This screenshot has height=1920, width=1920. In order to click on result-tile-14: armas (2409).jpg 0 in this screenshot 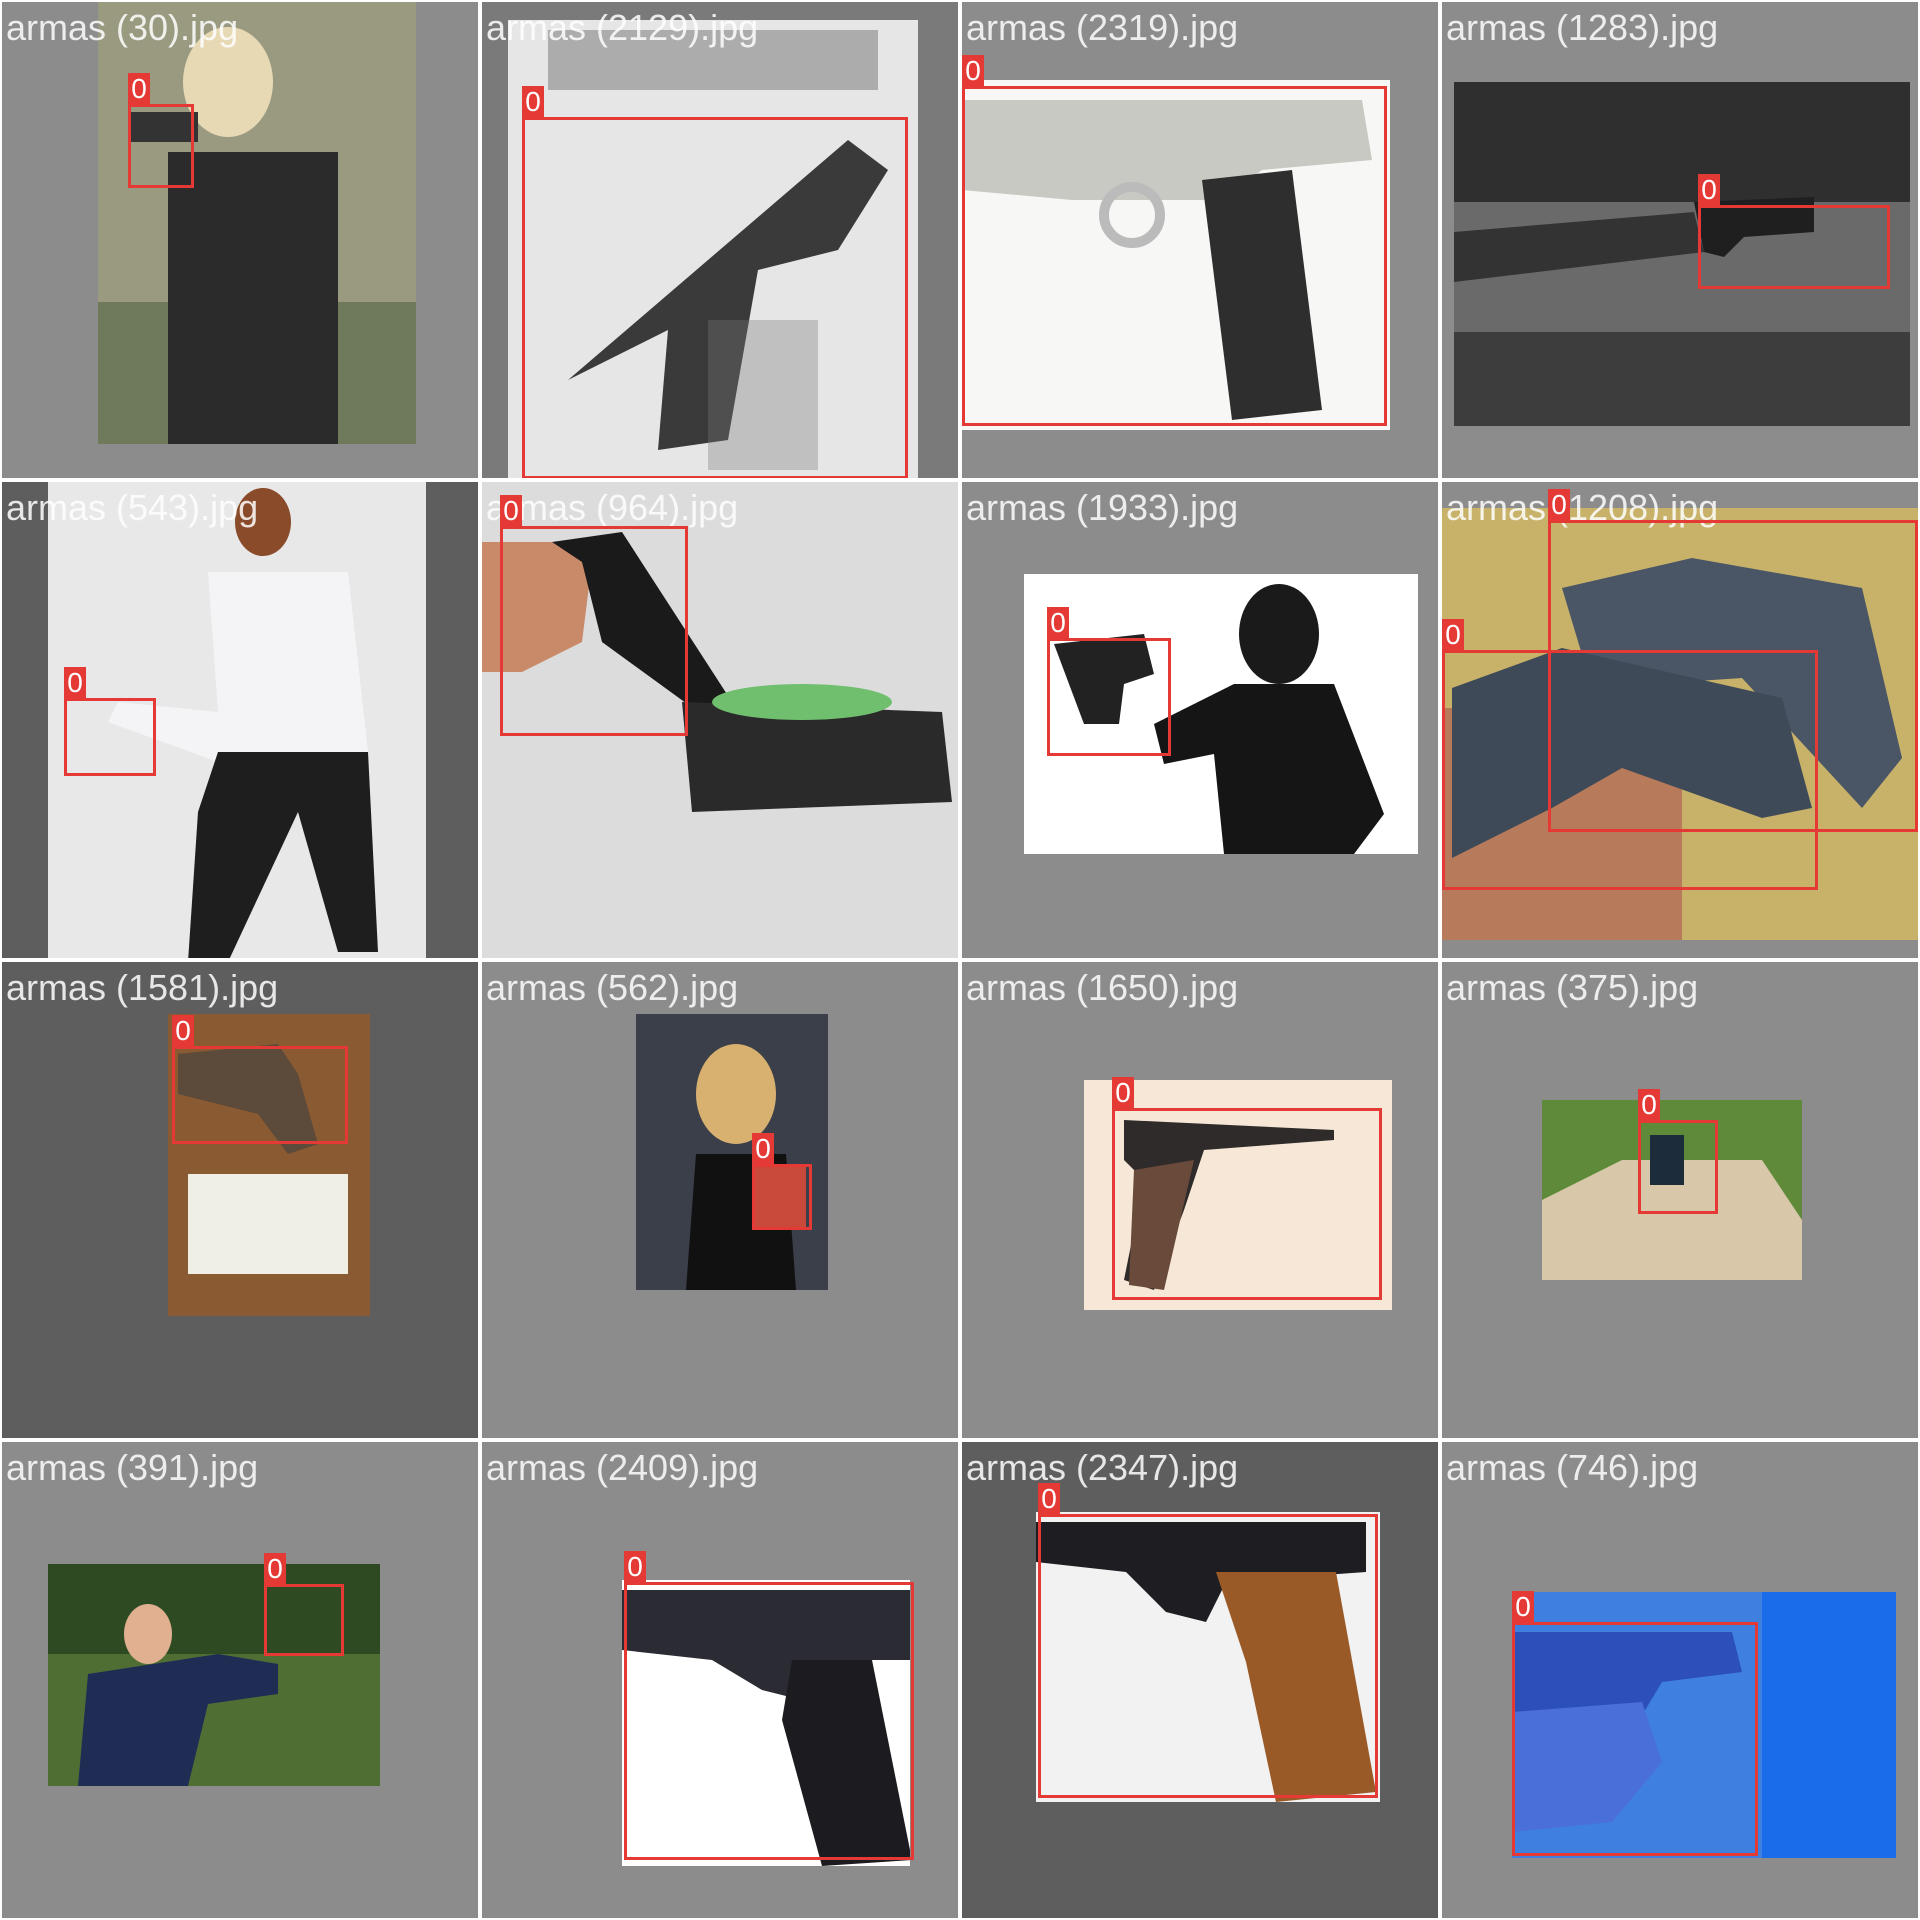, I will do `click(720, 1680)`.